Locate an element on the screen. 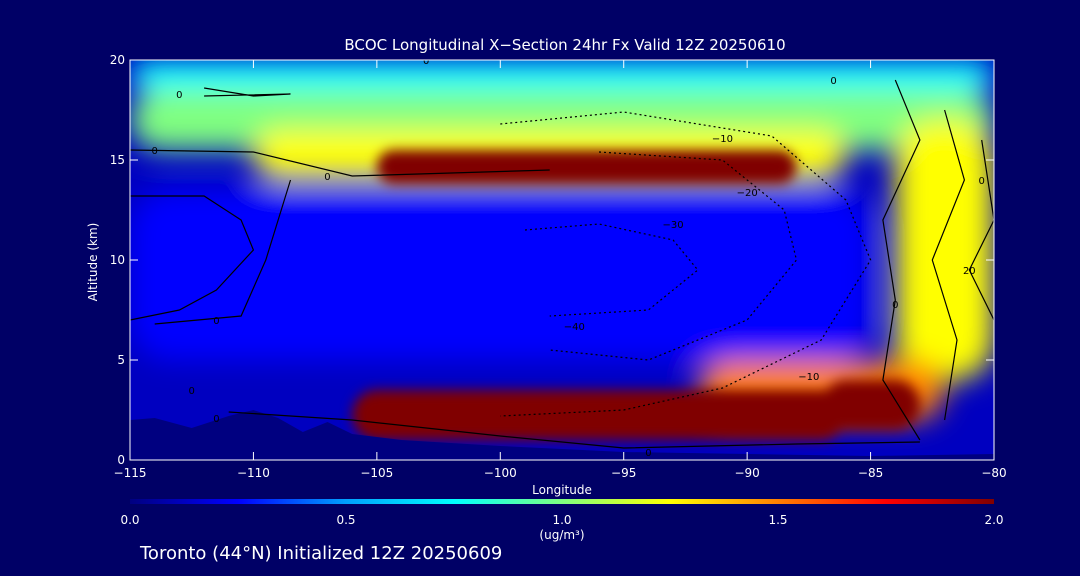  x-tick-label-3: −100 is located at coordinates (500, 473).